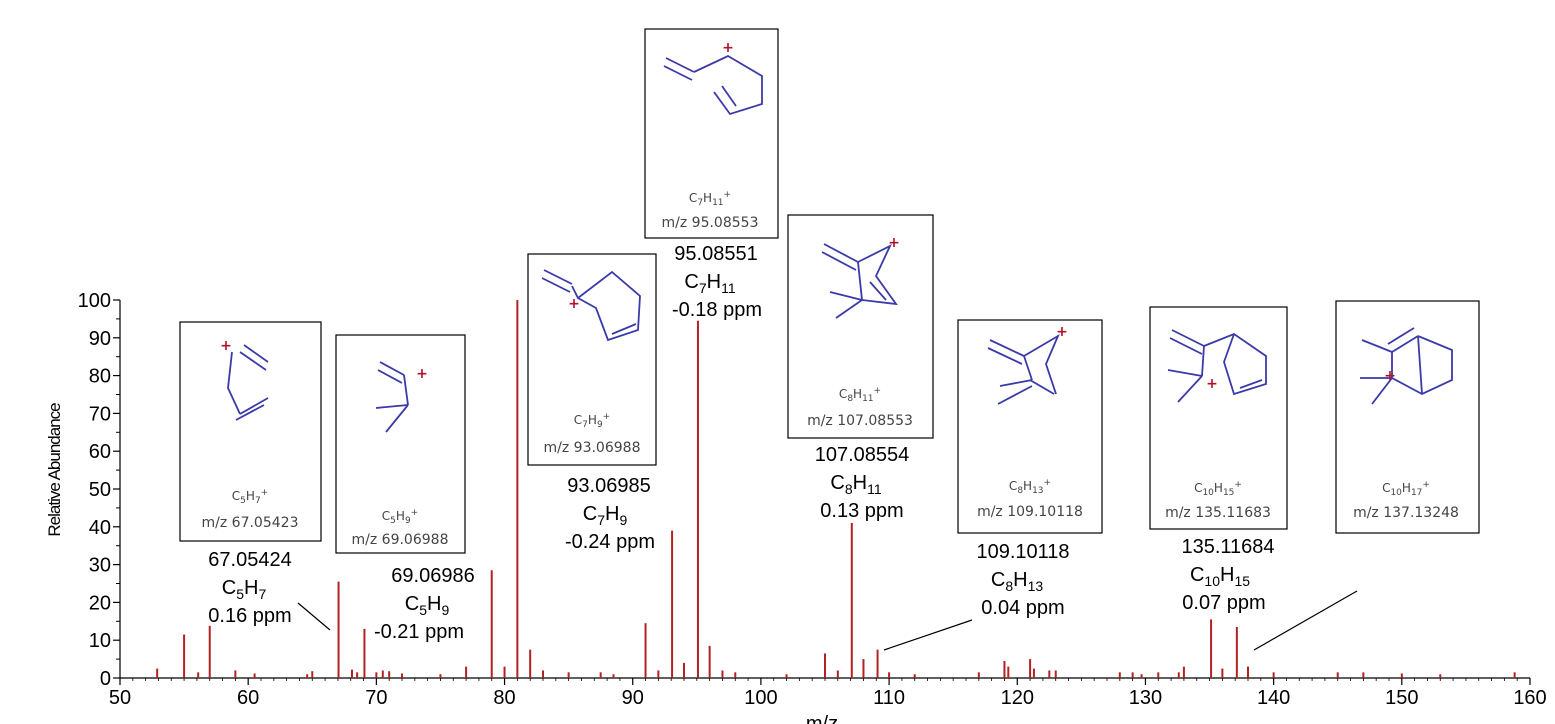 Image resolution: width=1555 pixels, height=724 pixels. Describe the element at coordinates (717, 310) in the screenshot. I see `annotation-ppm: -0.18 ppm` at that location.